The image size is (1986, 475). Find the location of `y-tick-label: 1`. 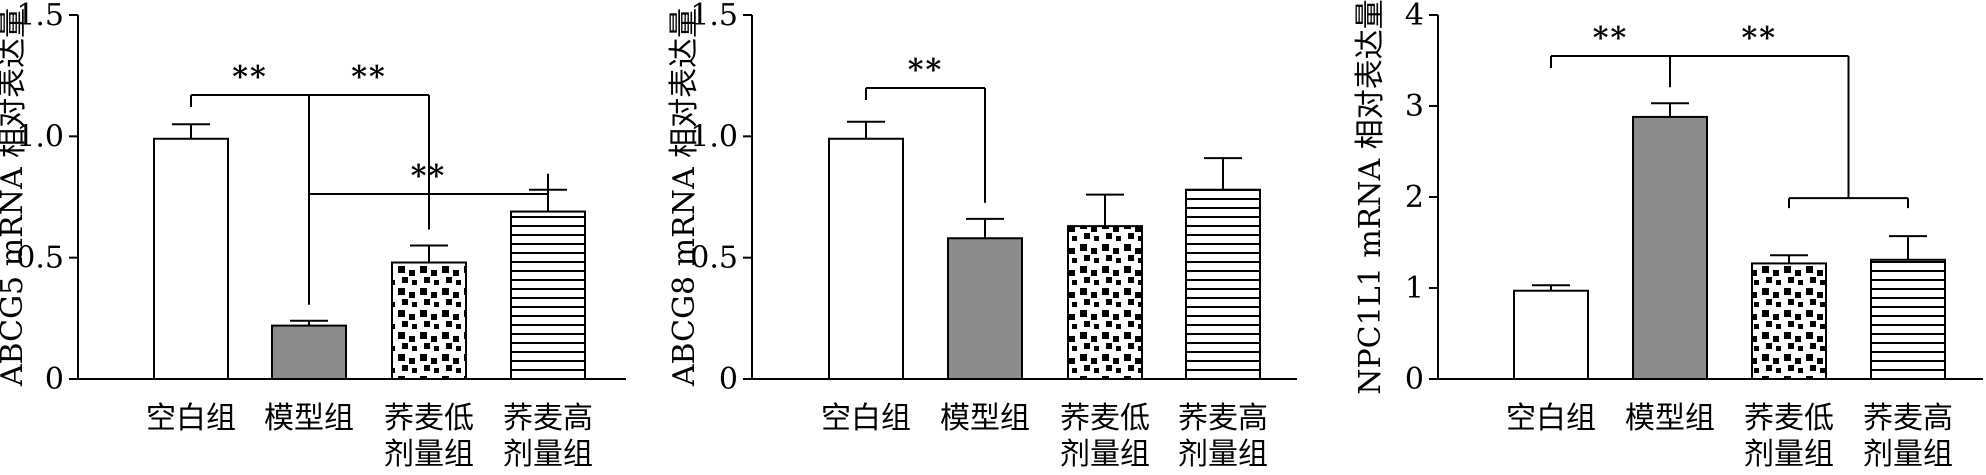

y-tick-label: 1 is located at coordinates (1414, 288).